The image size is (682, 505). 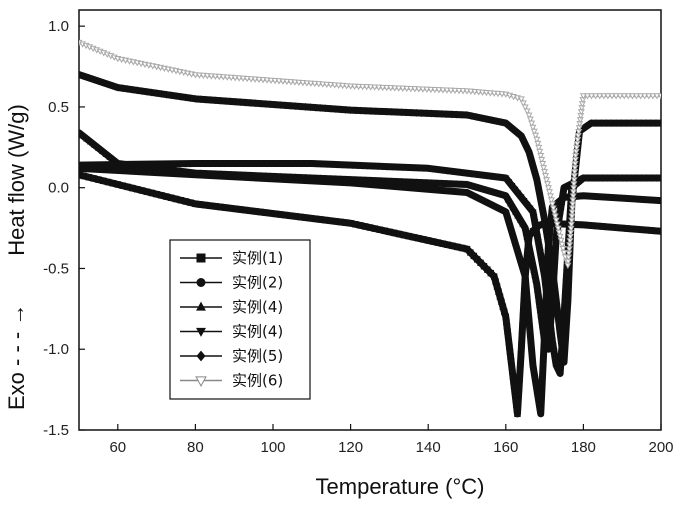 I want to click on legend: 实例(1) 实例(2) 实例(4) 实例(4) 实例(5) 实例(6), so click(x=240, y=319).